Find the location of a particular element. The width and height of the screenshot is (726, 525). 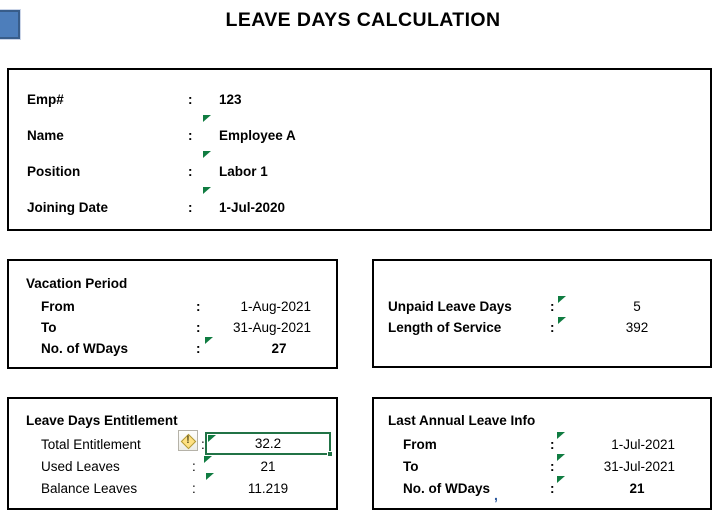

vacation-to-value: 31-Aug-2021 is located at coordinates (271, 327).